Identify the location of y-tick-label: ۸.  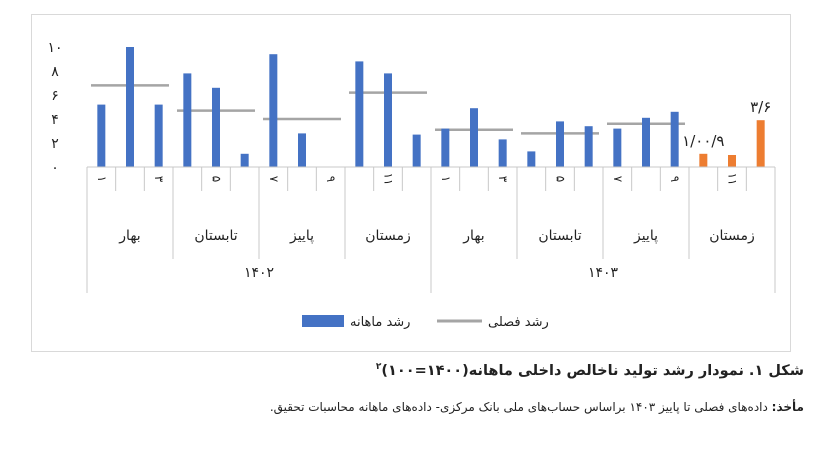
(55, 72).